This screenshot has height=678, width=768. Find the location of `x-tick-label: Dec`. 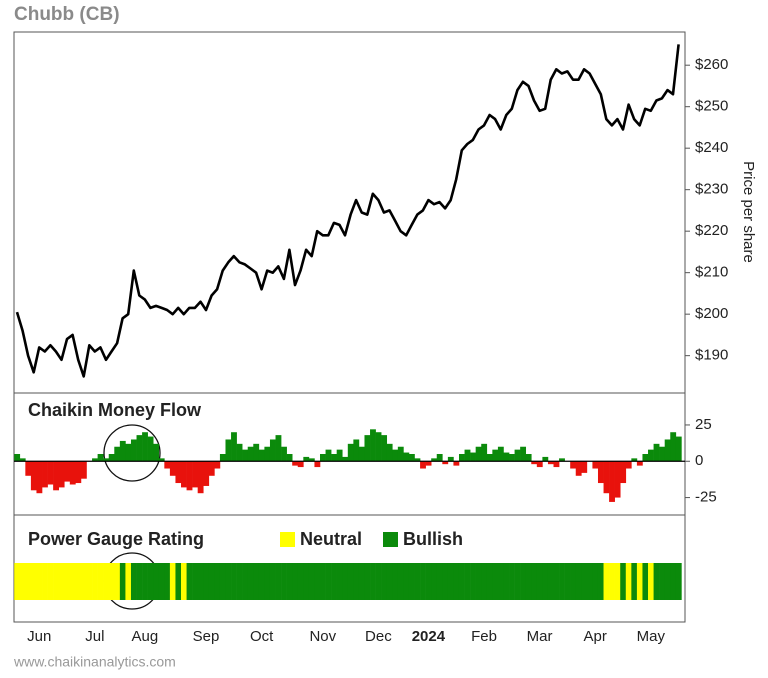

x-tick-label: Dec is located at coordinates (378, 636).